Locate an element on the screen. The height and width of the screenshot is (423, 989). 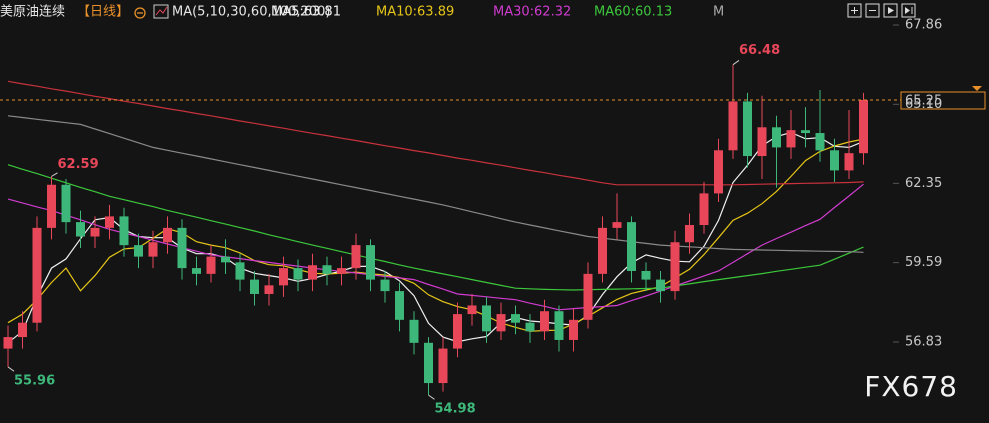
max-label: 66.48 is located at coordinates (759, 50).